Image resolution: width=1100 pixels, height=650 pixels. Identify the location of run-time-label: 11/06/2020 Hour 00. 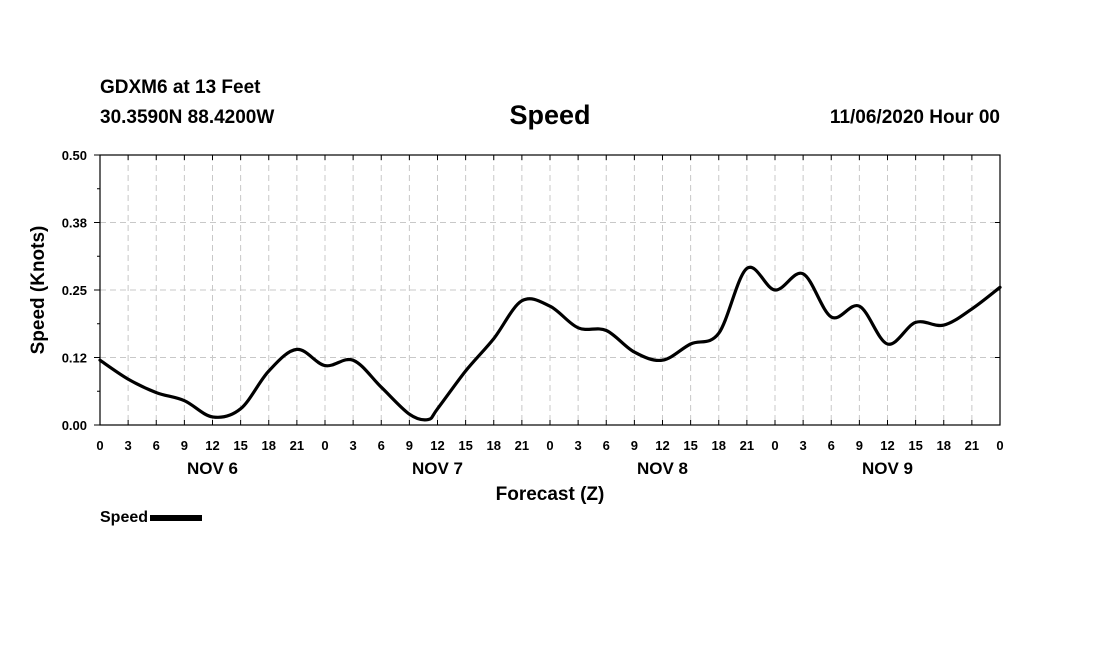
(914, 117).